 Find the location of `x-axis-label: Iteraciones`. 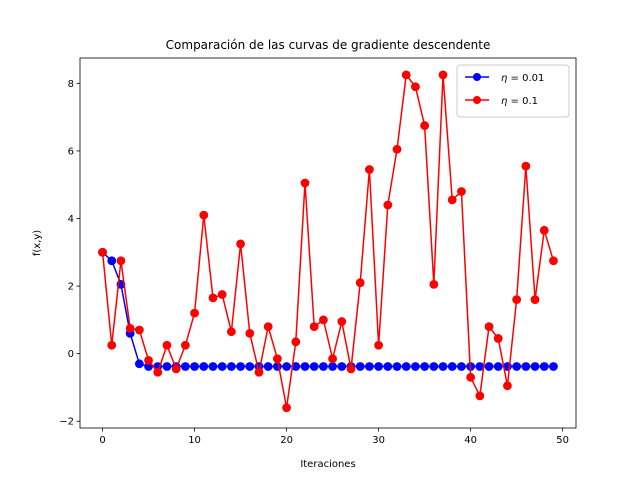

x-axis-label: Iteraciones is located at coordinates (327, 464).